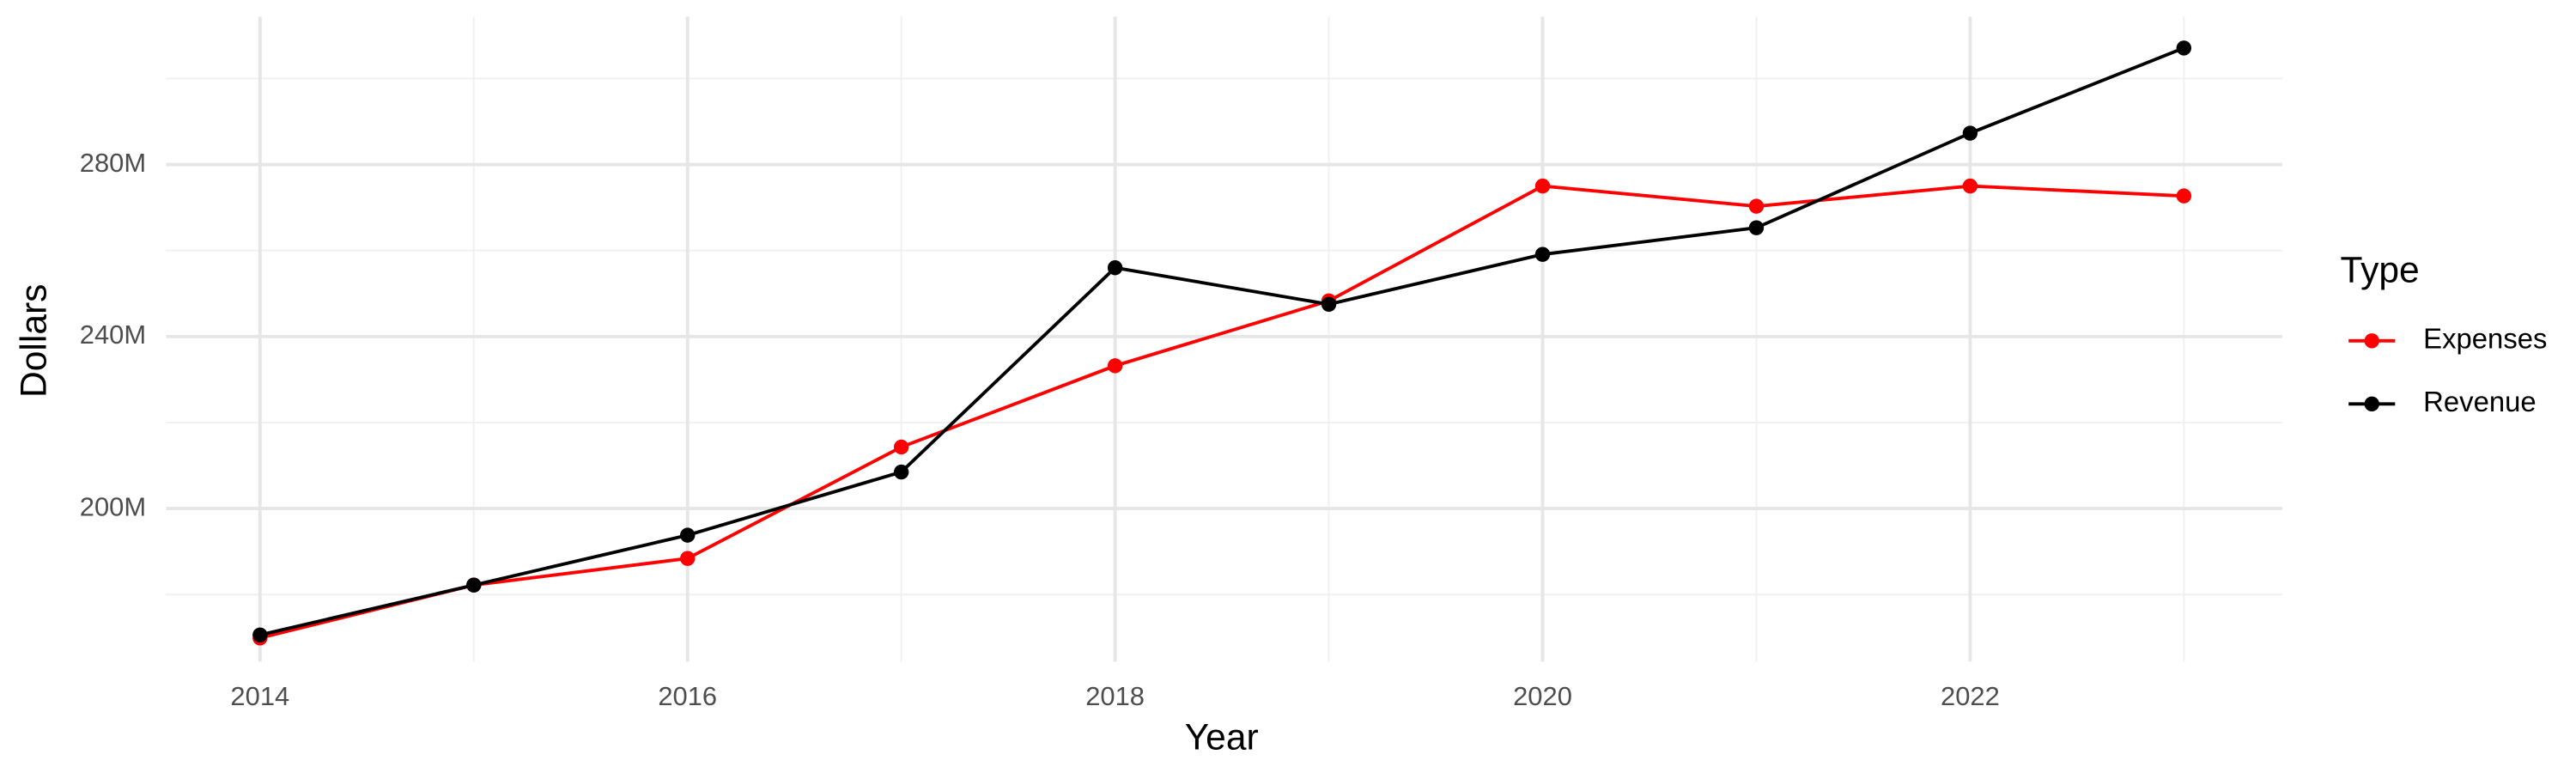 The width and height of the screenshot is (2576, 773). Describe the element at coordinates (1222, 737) in the screenshot. I see `x-axis-title: Year` at that location.